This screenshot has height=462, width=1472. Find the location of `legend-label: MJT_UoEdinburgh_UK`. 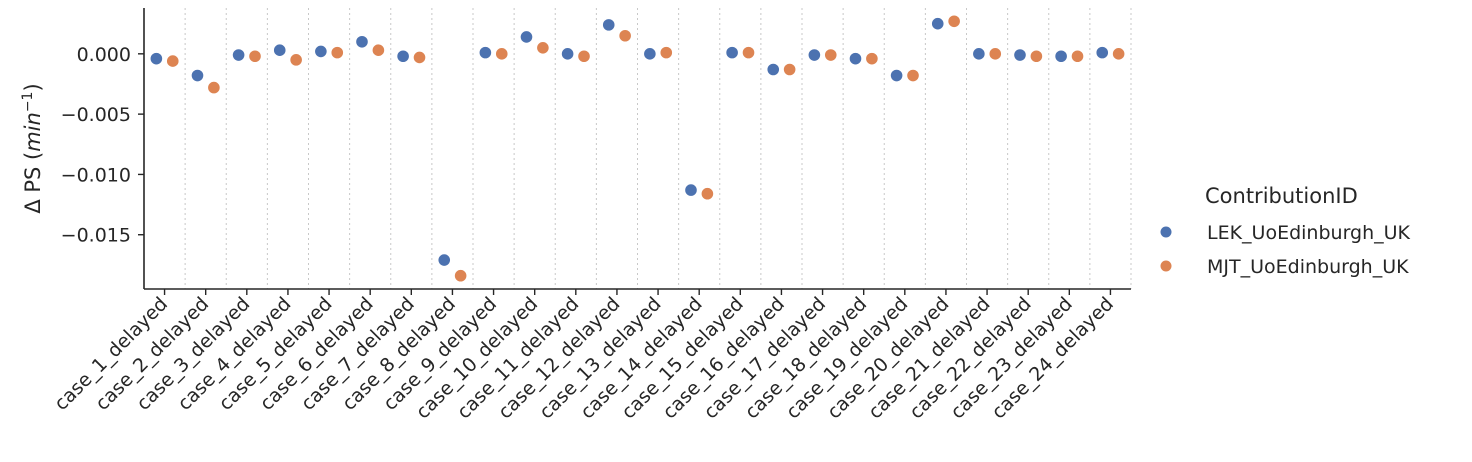

legend-label: MJT_UoEdinburgh_UK is located at coordinates (1308, 267).